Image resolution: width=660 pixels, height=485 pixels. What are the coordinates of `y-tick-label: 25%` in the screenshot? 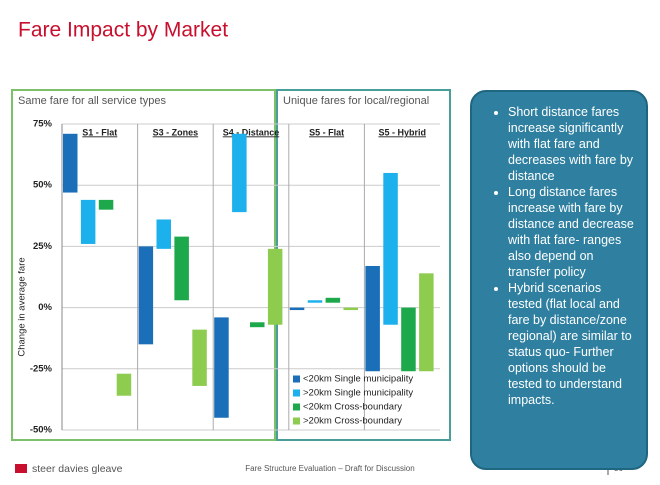 It's located at (43, 246).